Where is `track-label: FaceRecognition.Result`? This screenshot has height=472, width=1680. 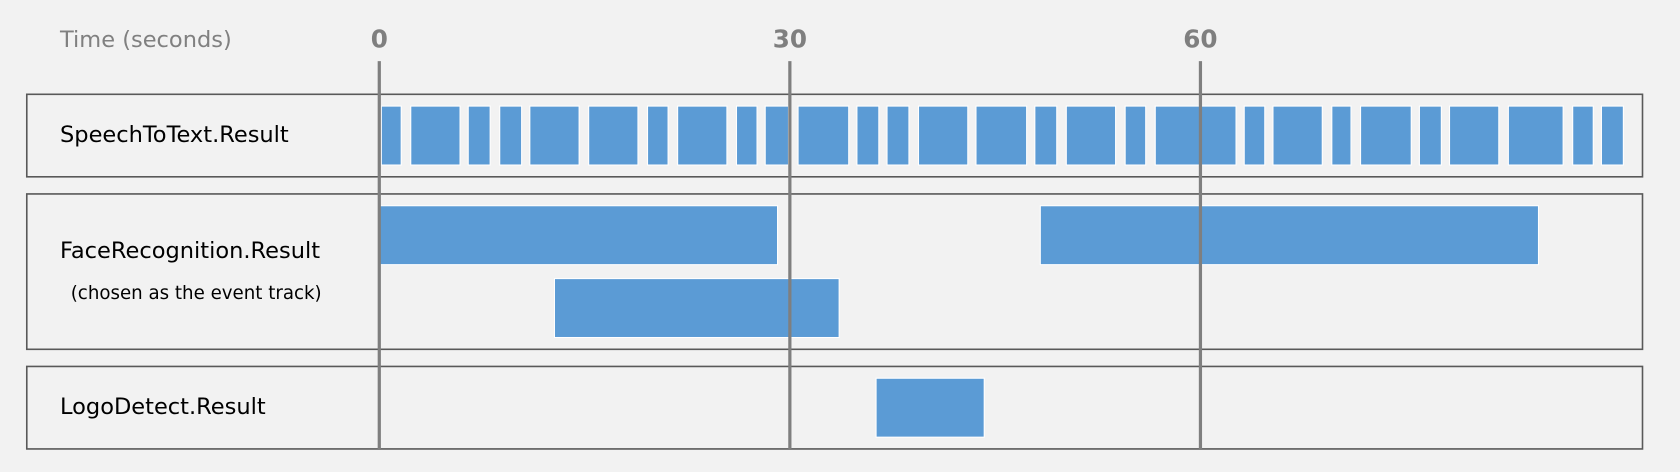
track-label: FaceRecognition.Result is located at coordinates (190, 251).